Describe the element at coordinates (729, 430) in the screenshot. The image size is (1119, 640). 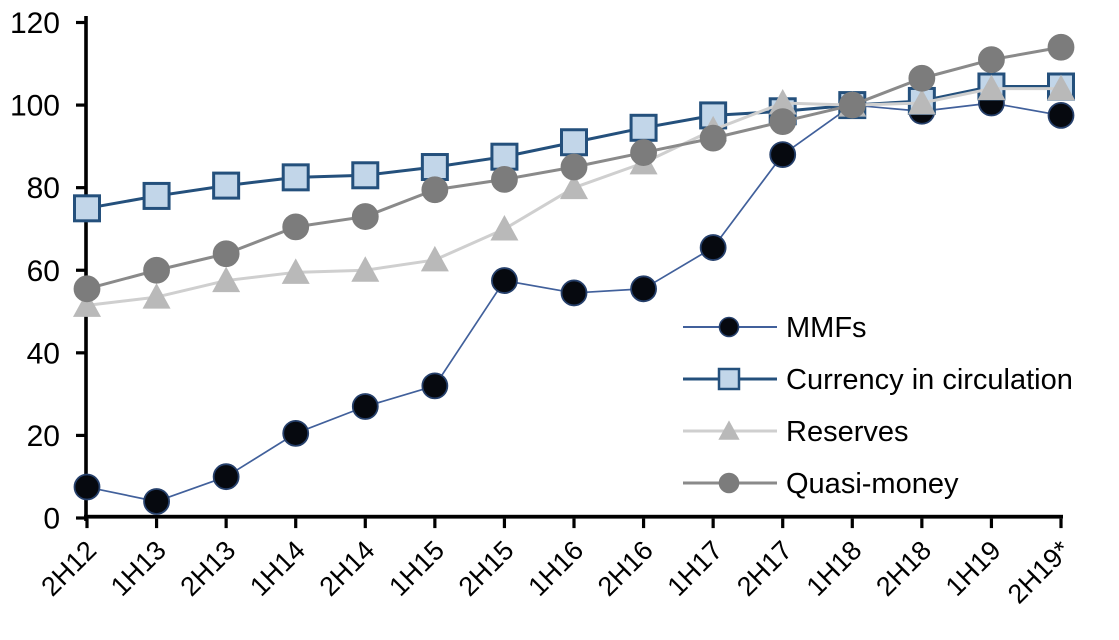
I see `legend-marker-reserves` at that location.